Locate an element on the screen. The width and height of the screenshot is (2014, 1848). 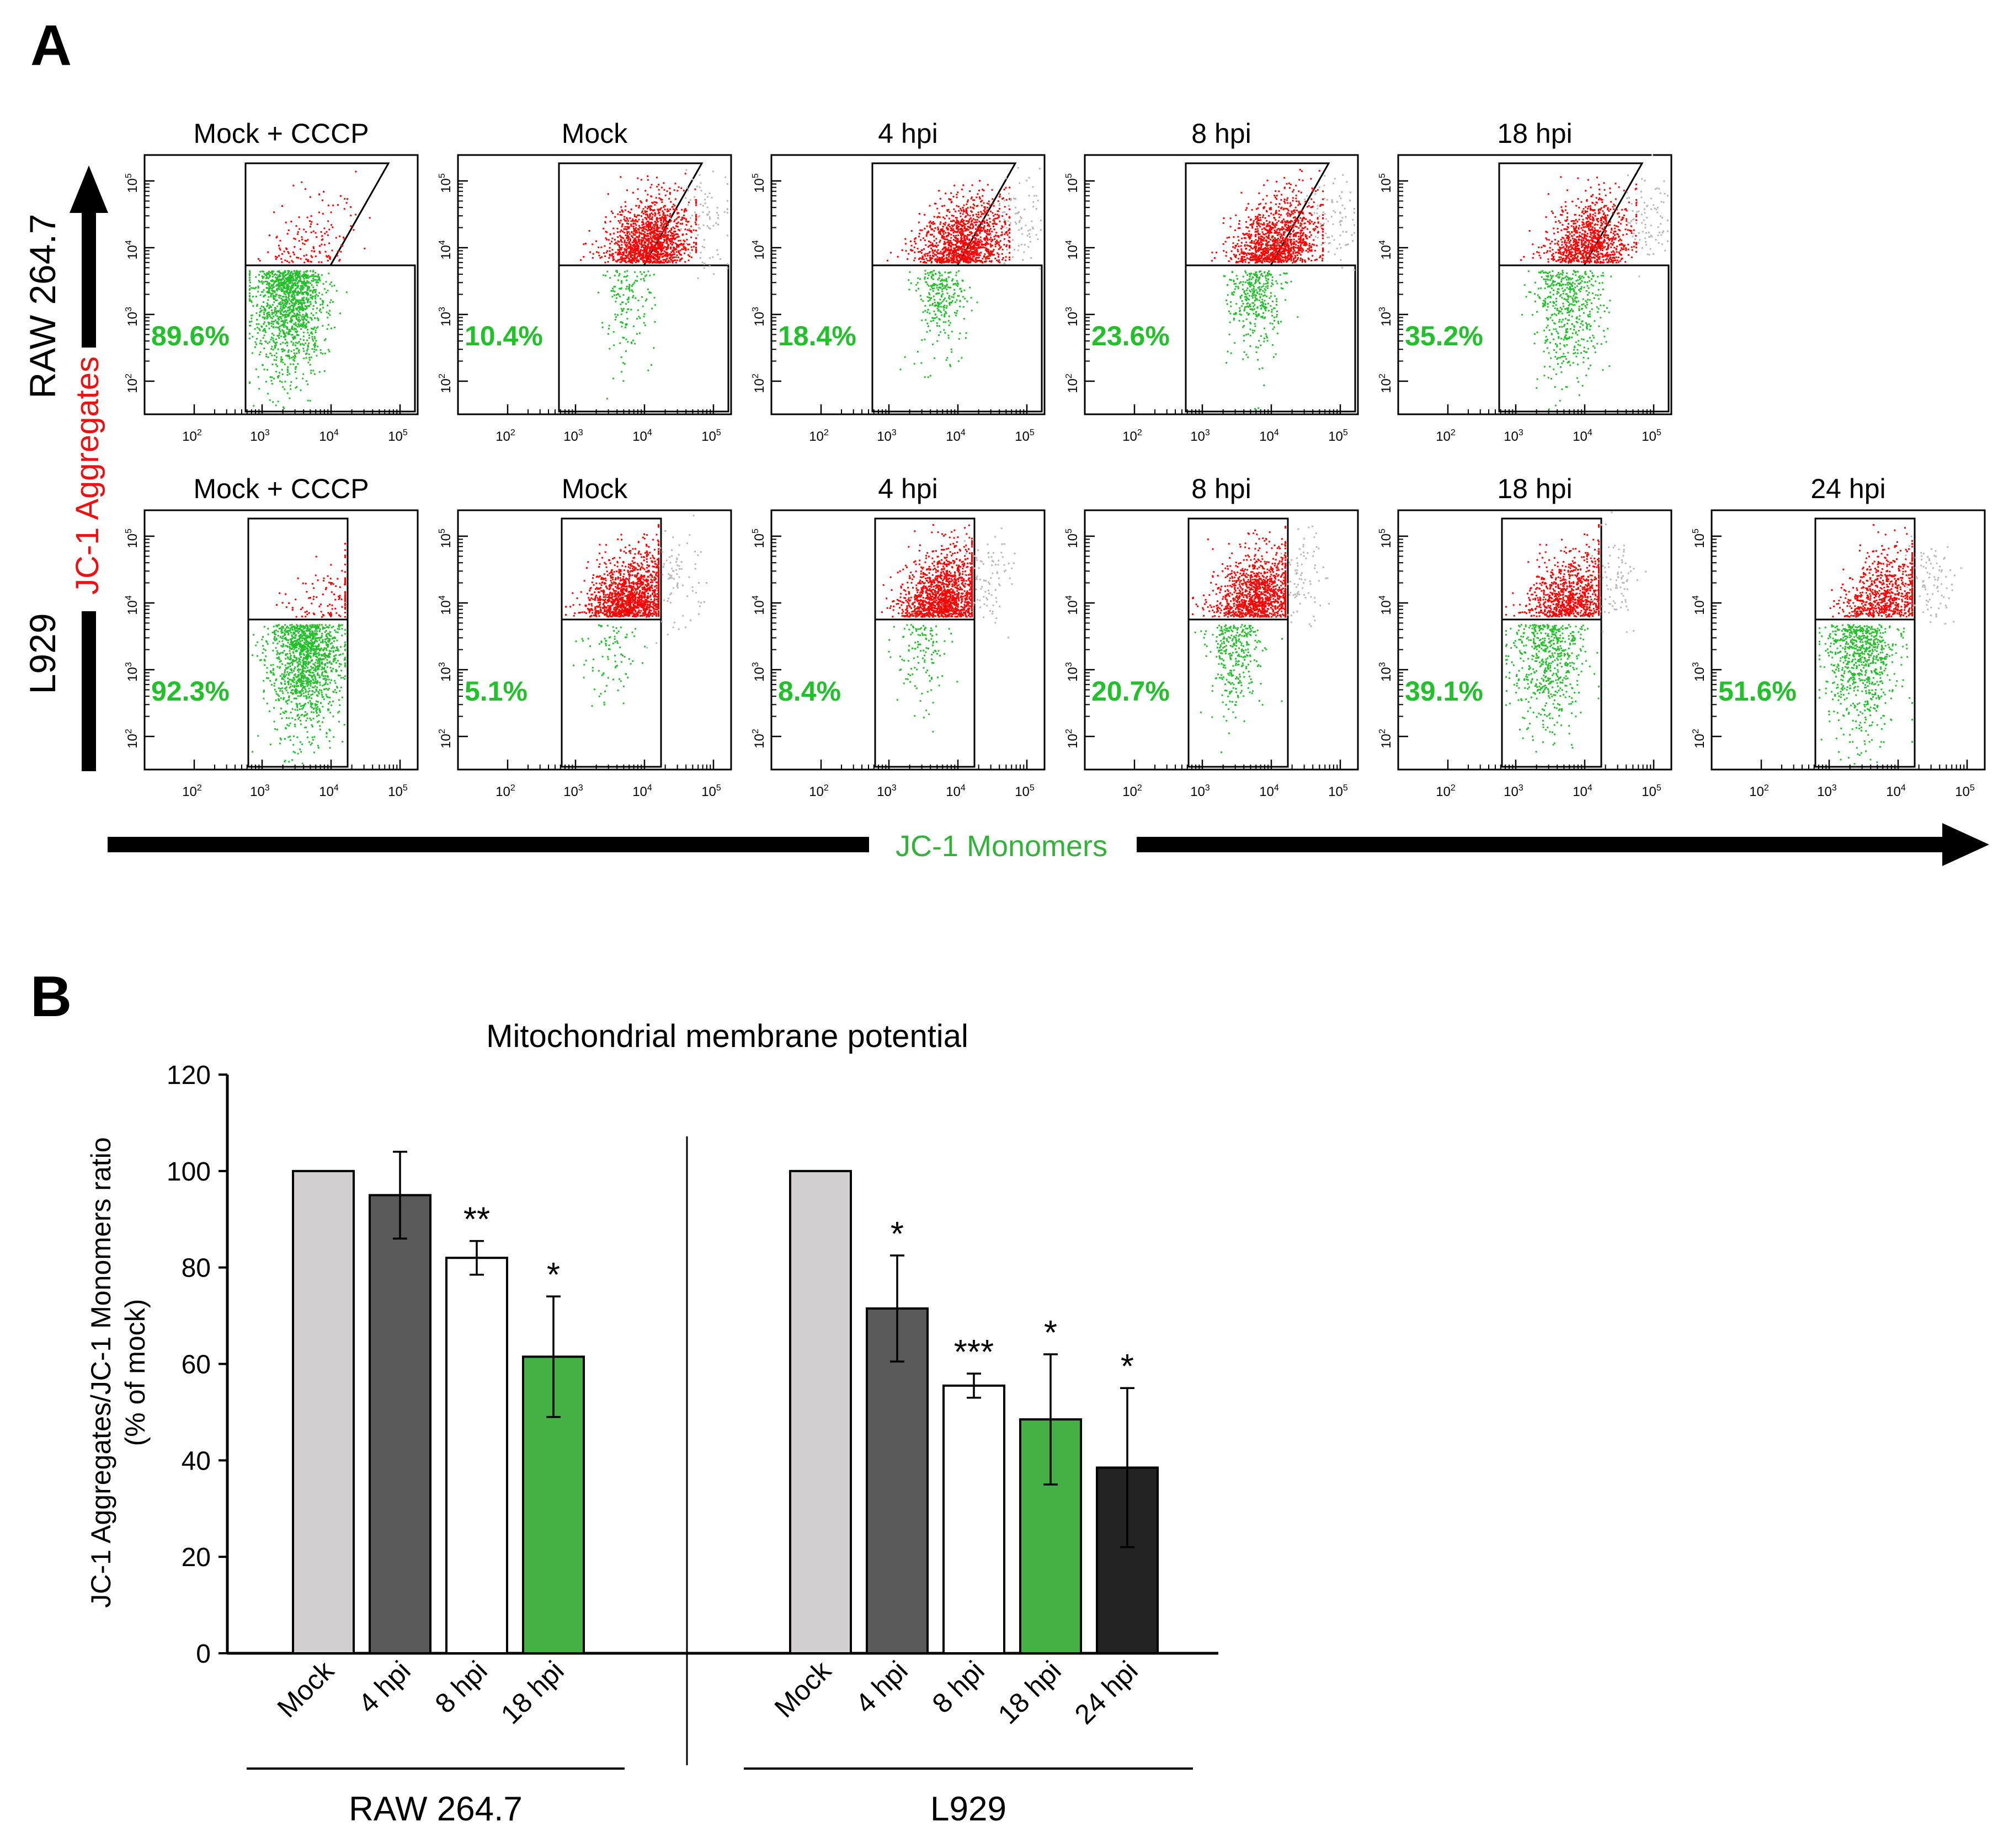
y-tick-label: 102 is located at coordinates (1386, 383).